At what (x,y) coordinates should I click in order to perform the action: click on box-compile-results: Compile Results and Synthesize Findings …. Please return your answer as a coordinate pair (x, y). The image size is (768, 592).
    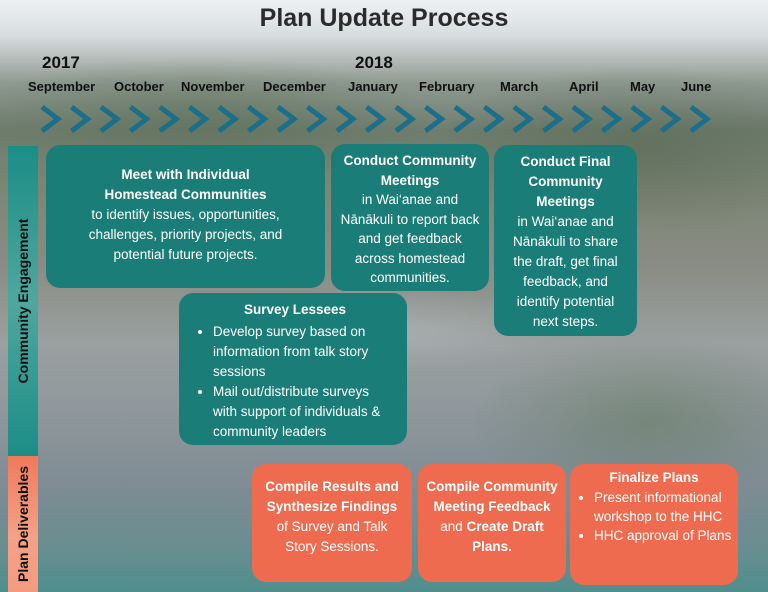
    Looking at the image, I should click on (332, 523).